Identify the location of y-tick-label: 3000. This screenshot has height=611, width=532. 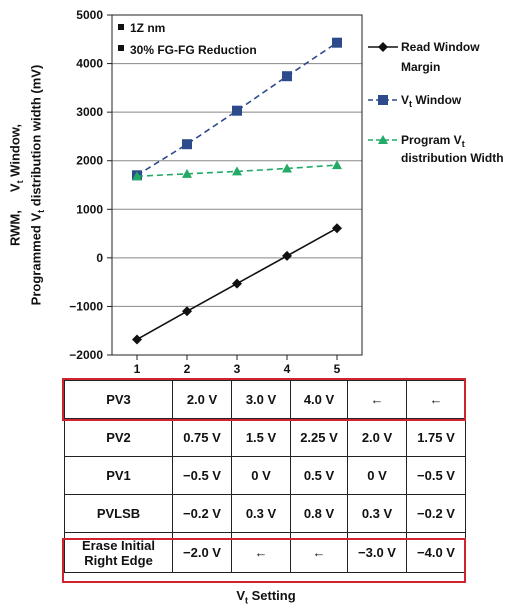
(89, 112).